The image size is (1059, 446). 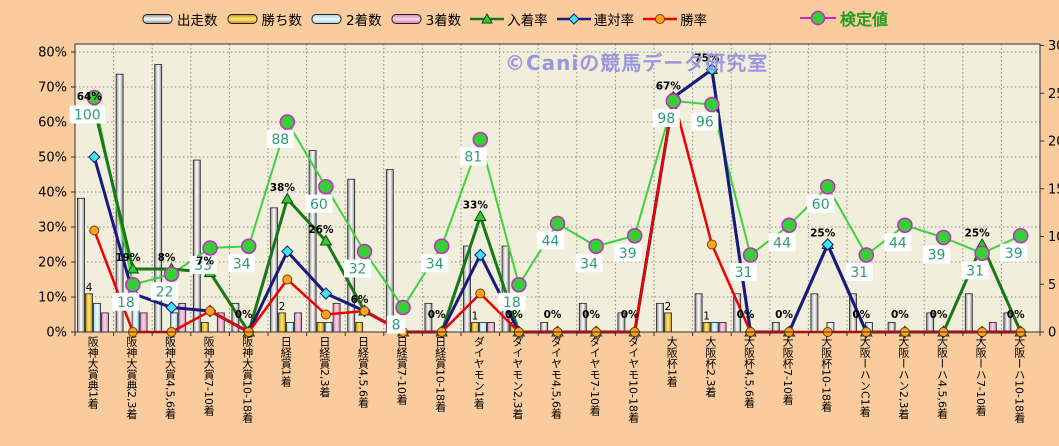 I want to click on svg-text: 100, so click(x=87, y=116).